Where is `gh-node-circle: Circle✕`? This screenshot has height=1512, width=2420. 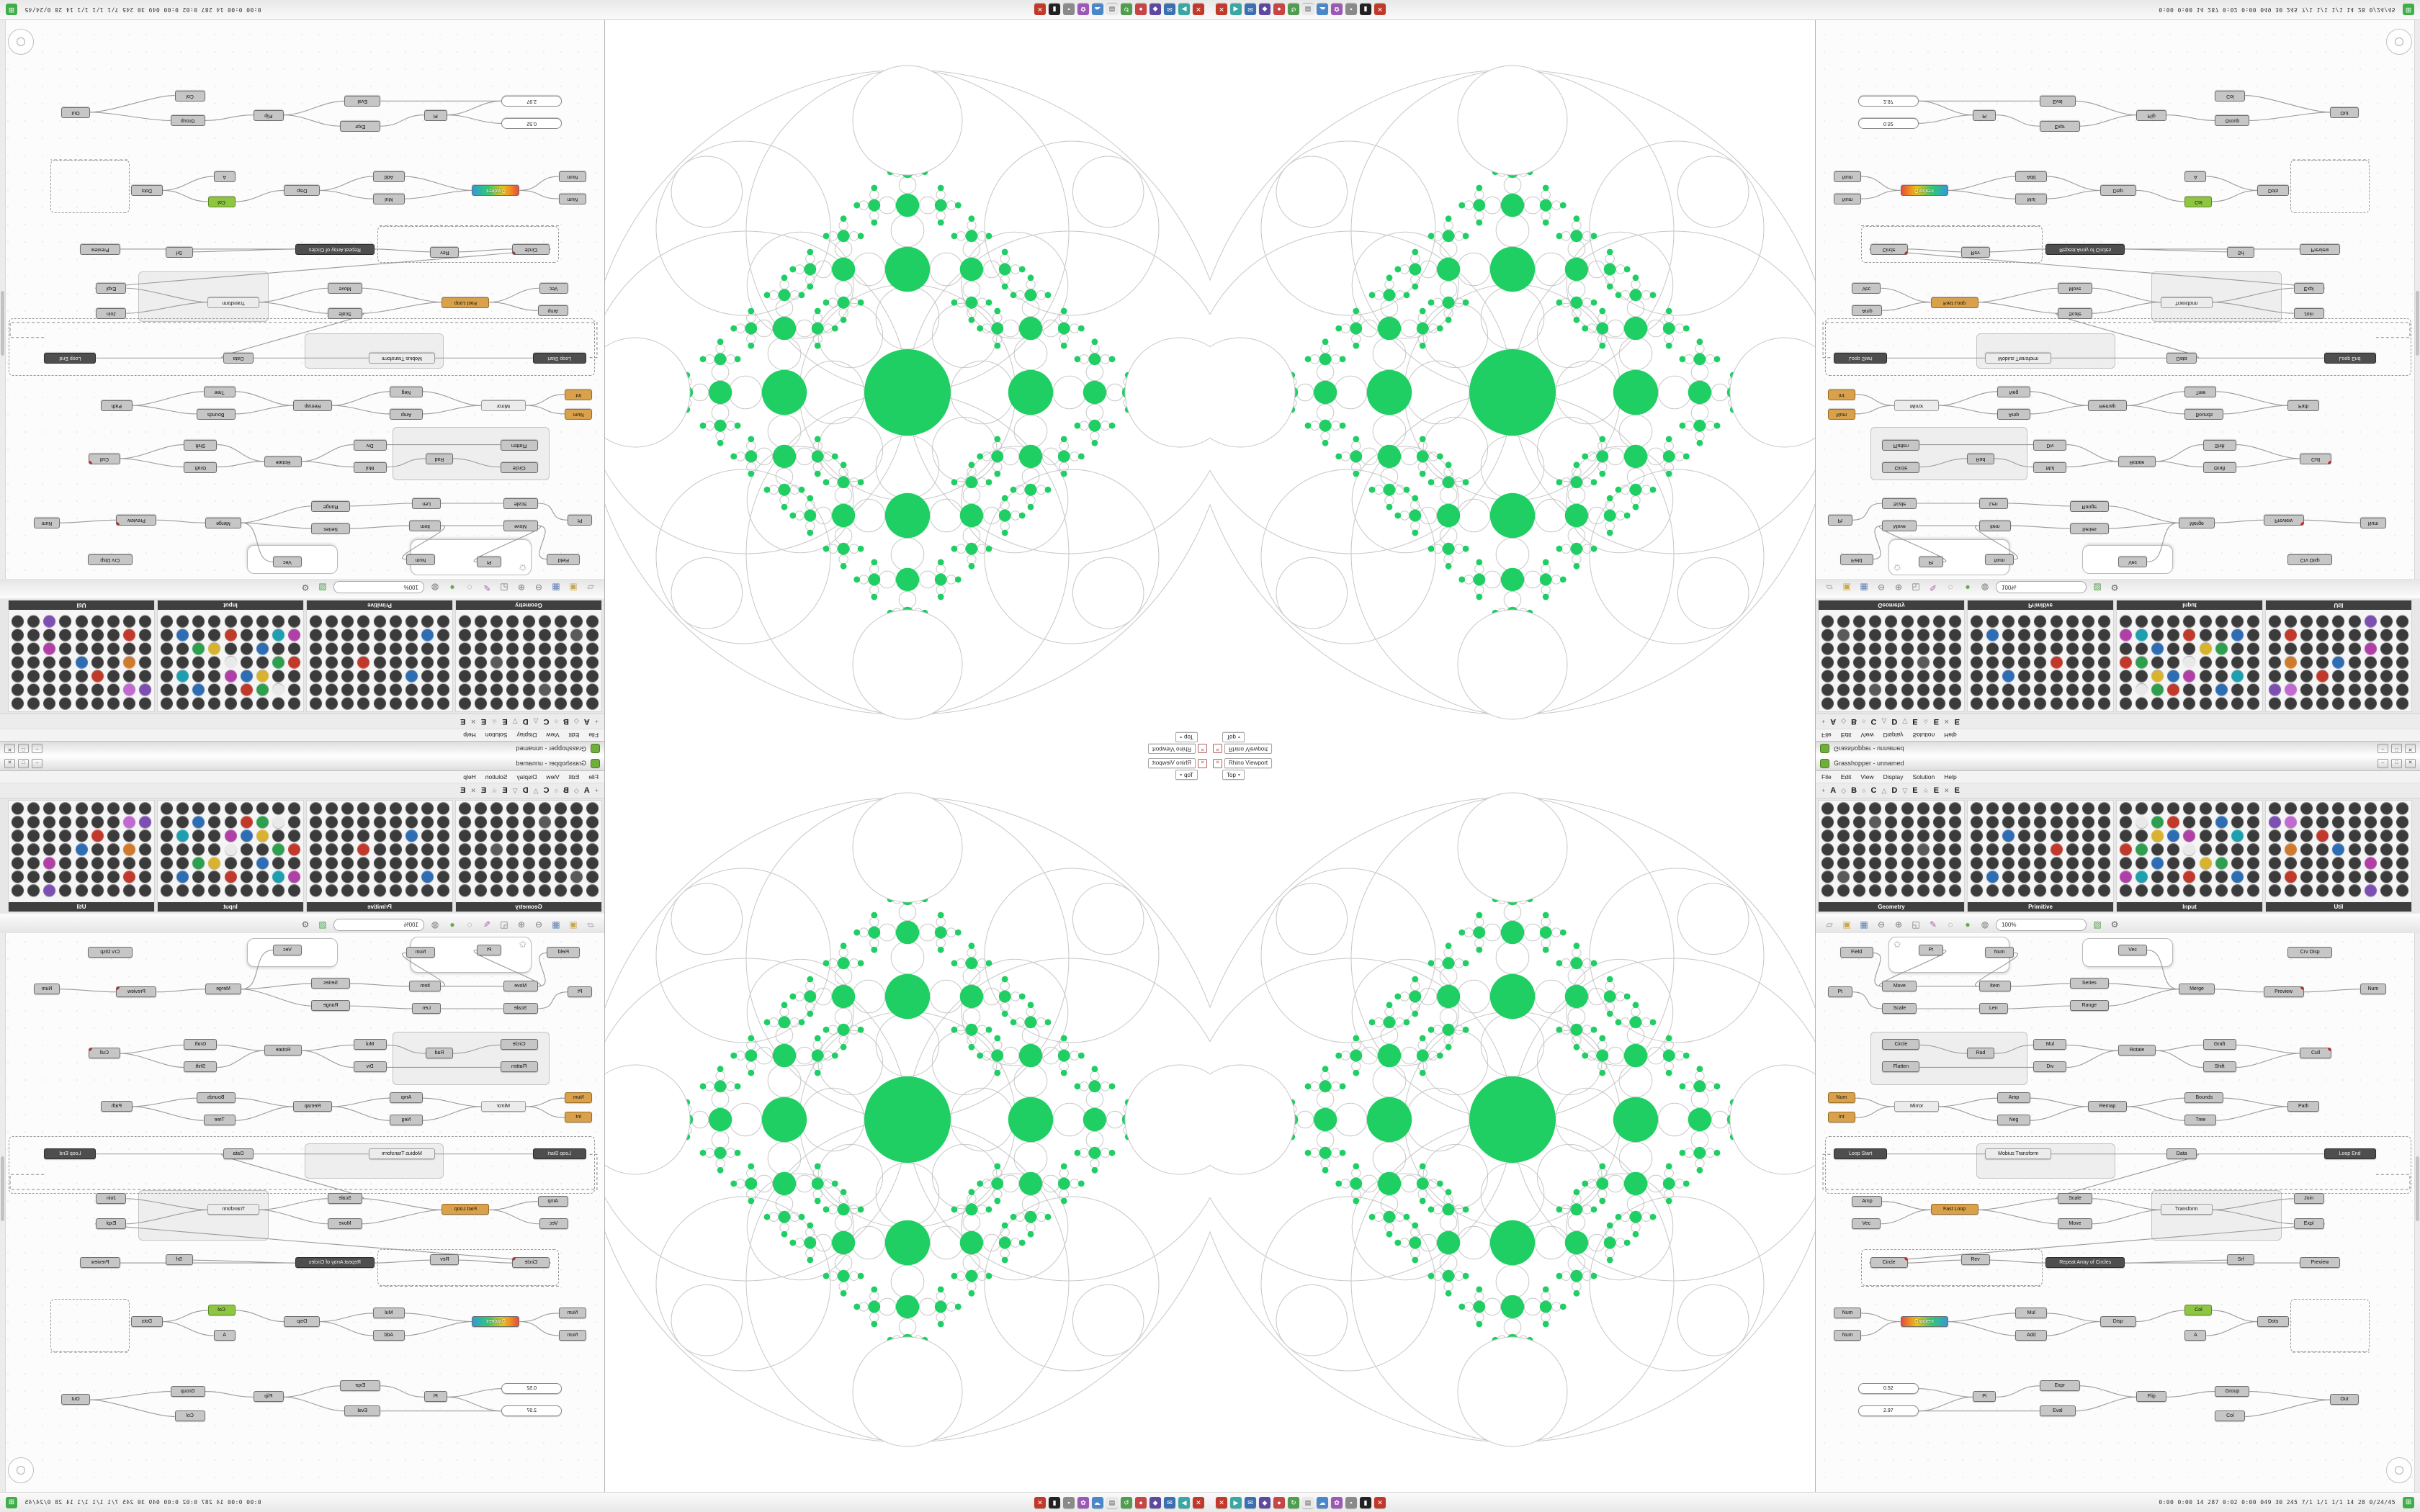
gh-node-circle: Circle✕ is located at coordinates (1889, 1263).